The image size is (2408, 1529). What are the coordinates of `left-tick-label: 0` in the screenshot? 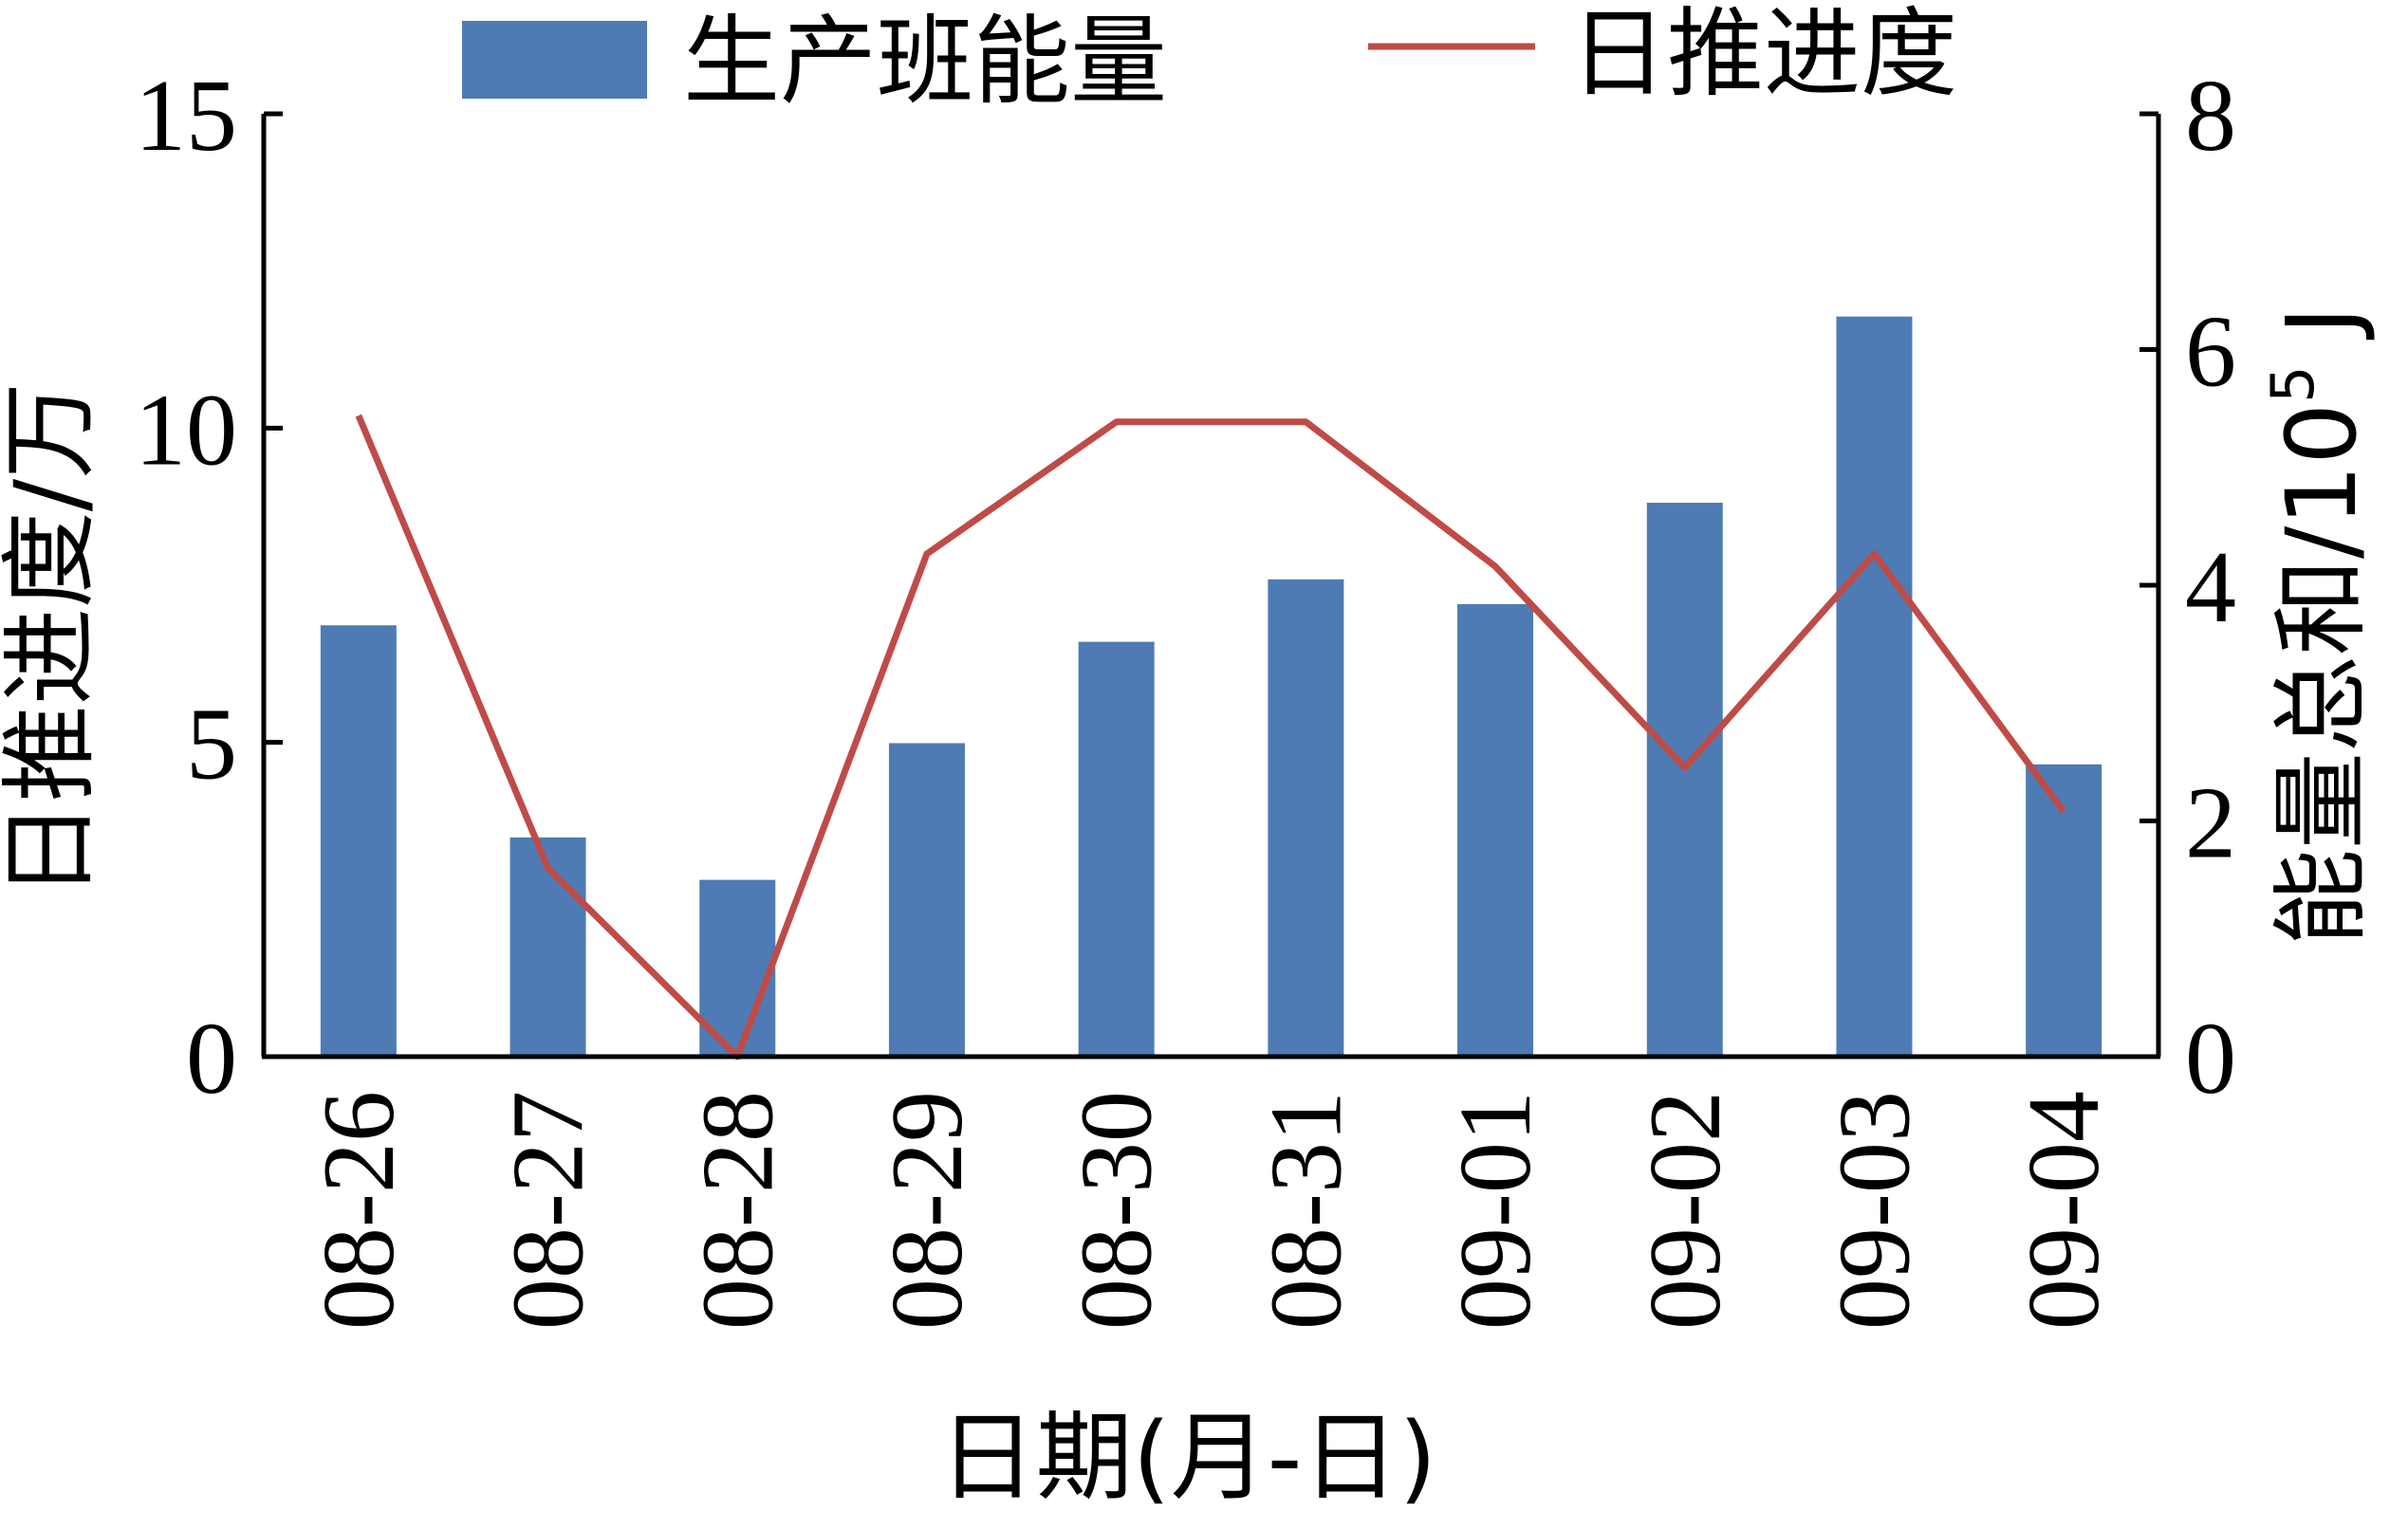 It's located at (211, 1059).